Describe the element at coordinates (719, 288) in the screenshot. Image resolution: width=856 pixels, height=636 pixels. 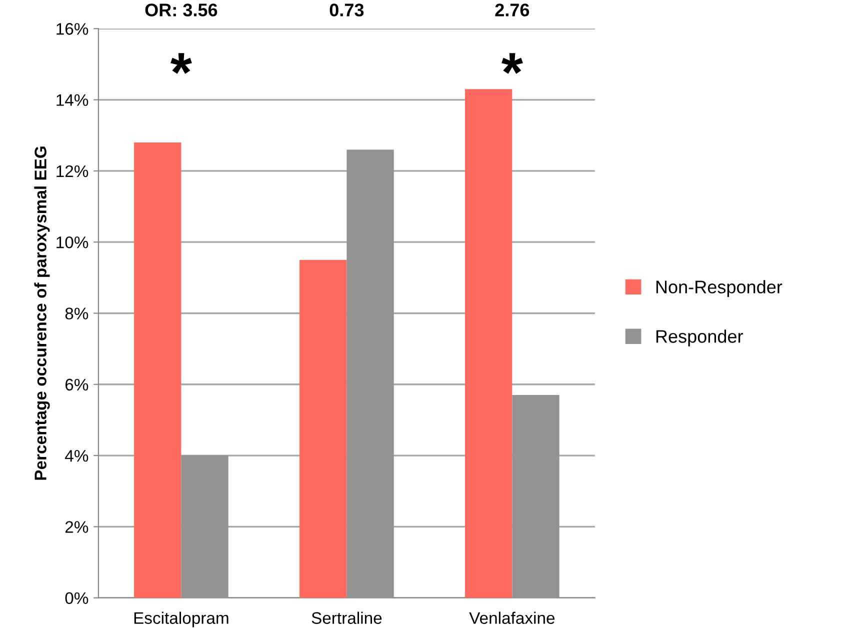
I see `legend-label: Non-Responder` at that location.